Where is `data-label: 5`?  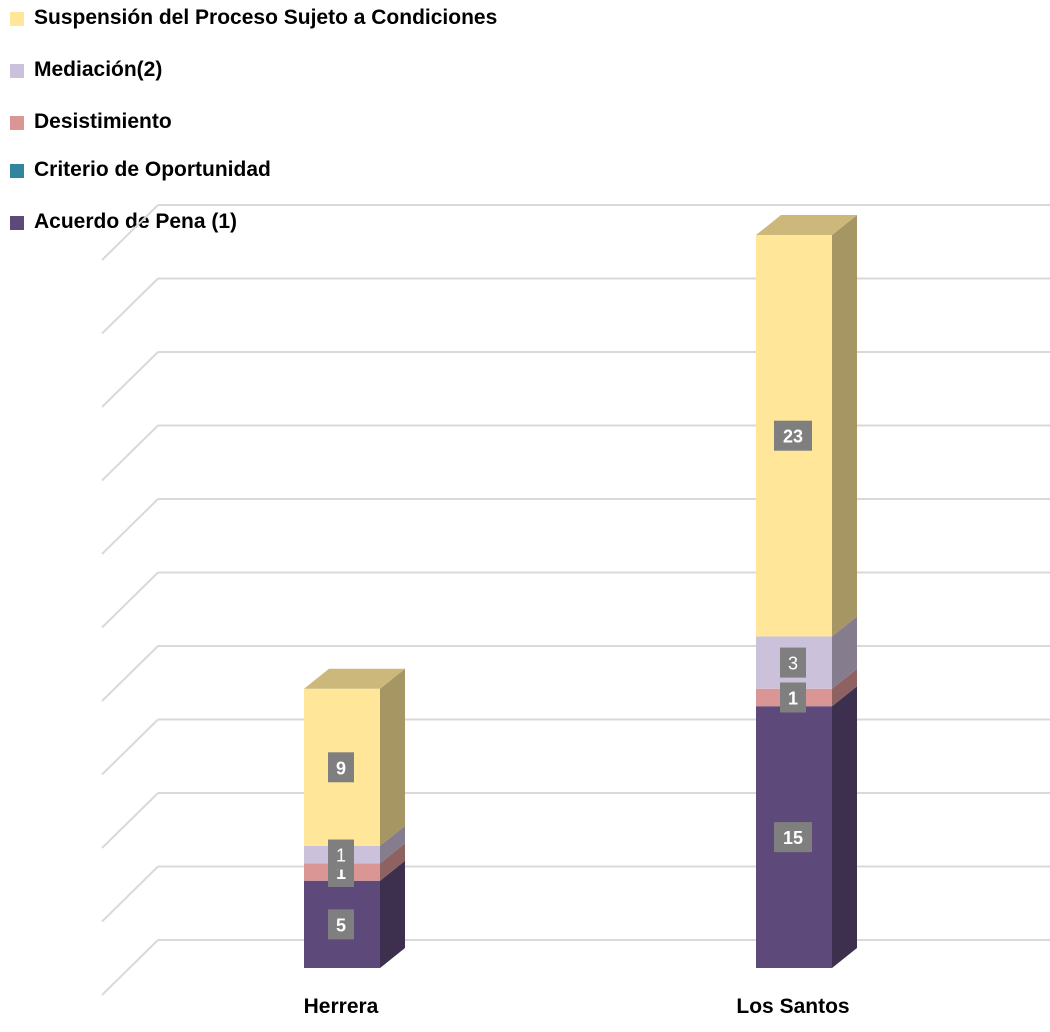
data-label: 5 is located at coordinates (341, 925).